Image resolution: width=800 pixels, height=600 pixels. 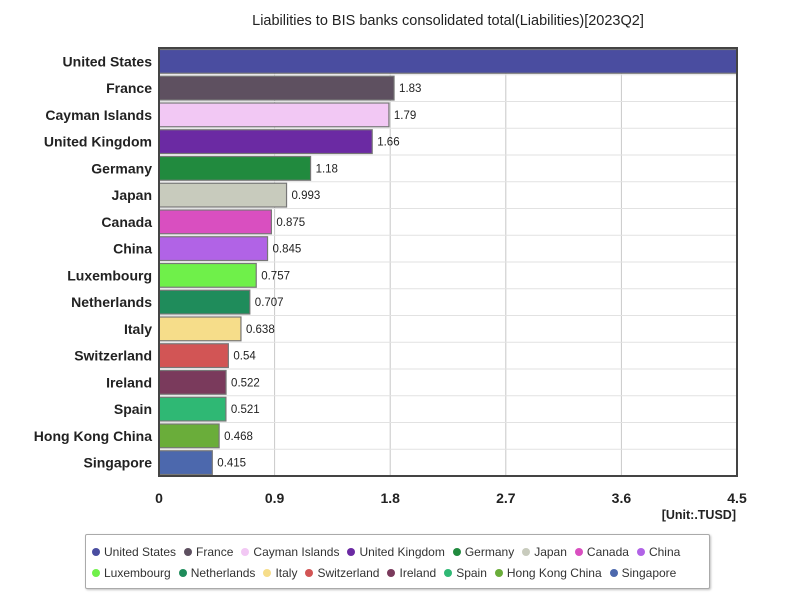 I want to click on legend-item: Luxembourg, so click(x=131, y=572).